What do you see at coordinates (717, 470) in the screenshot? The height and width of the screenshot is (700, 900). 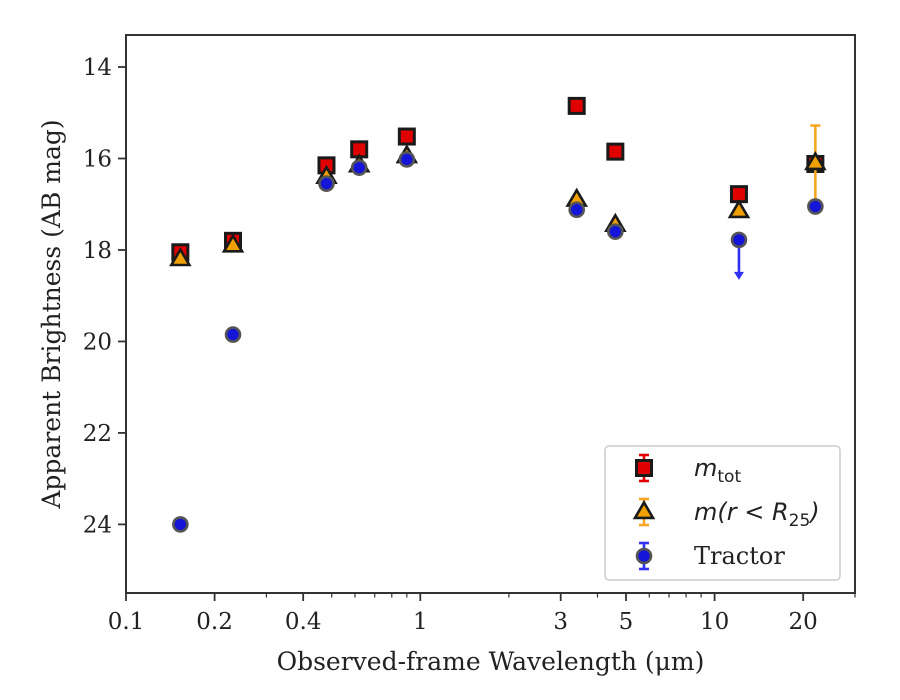 I see `legend-label: mtot` at bounding box center [717, 470].